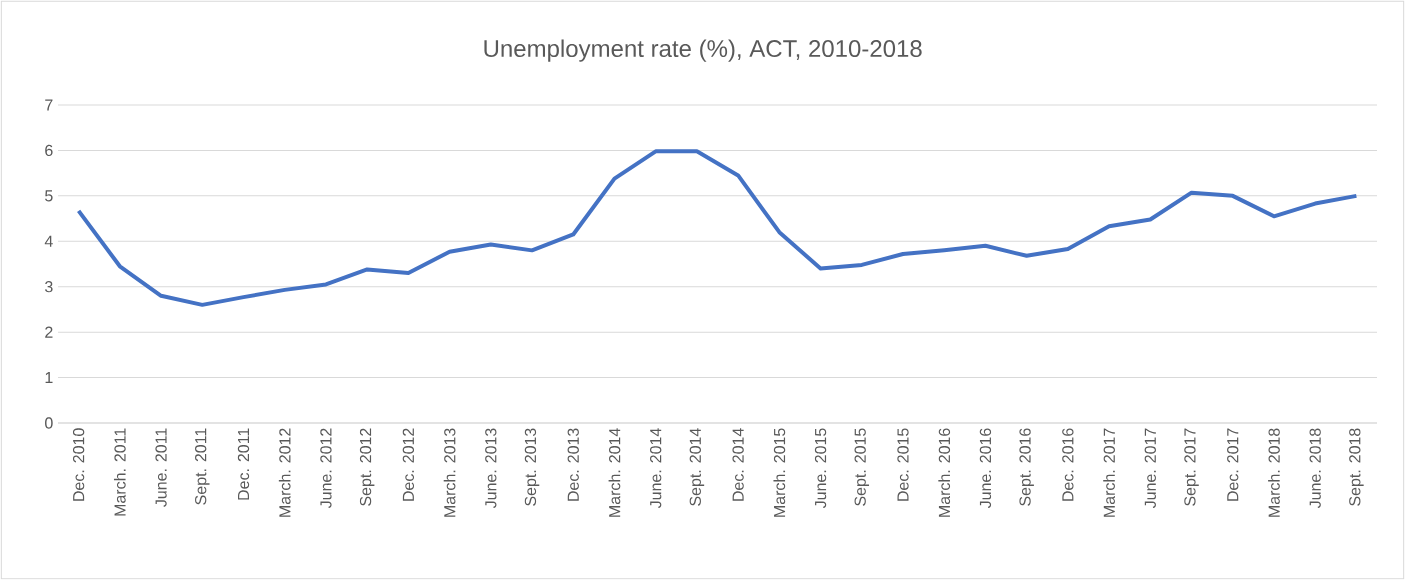 The height and width of the screenshot is (580, 1405). Describe the element at coordinates (1068, 464) in the screenshot. I see `x-tick-label: Dec. 2016` at that location.